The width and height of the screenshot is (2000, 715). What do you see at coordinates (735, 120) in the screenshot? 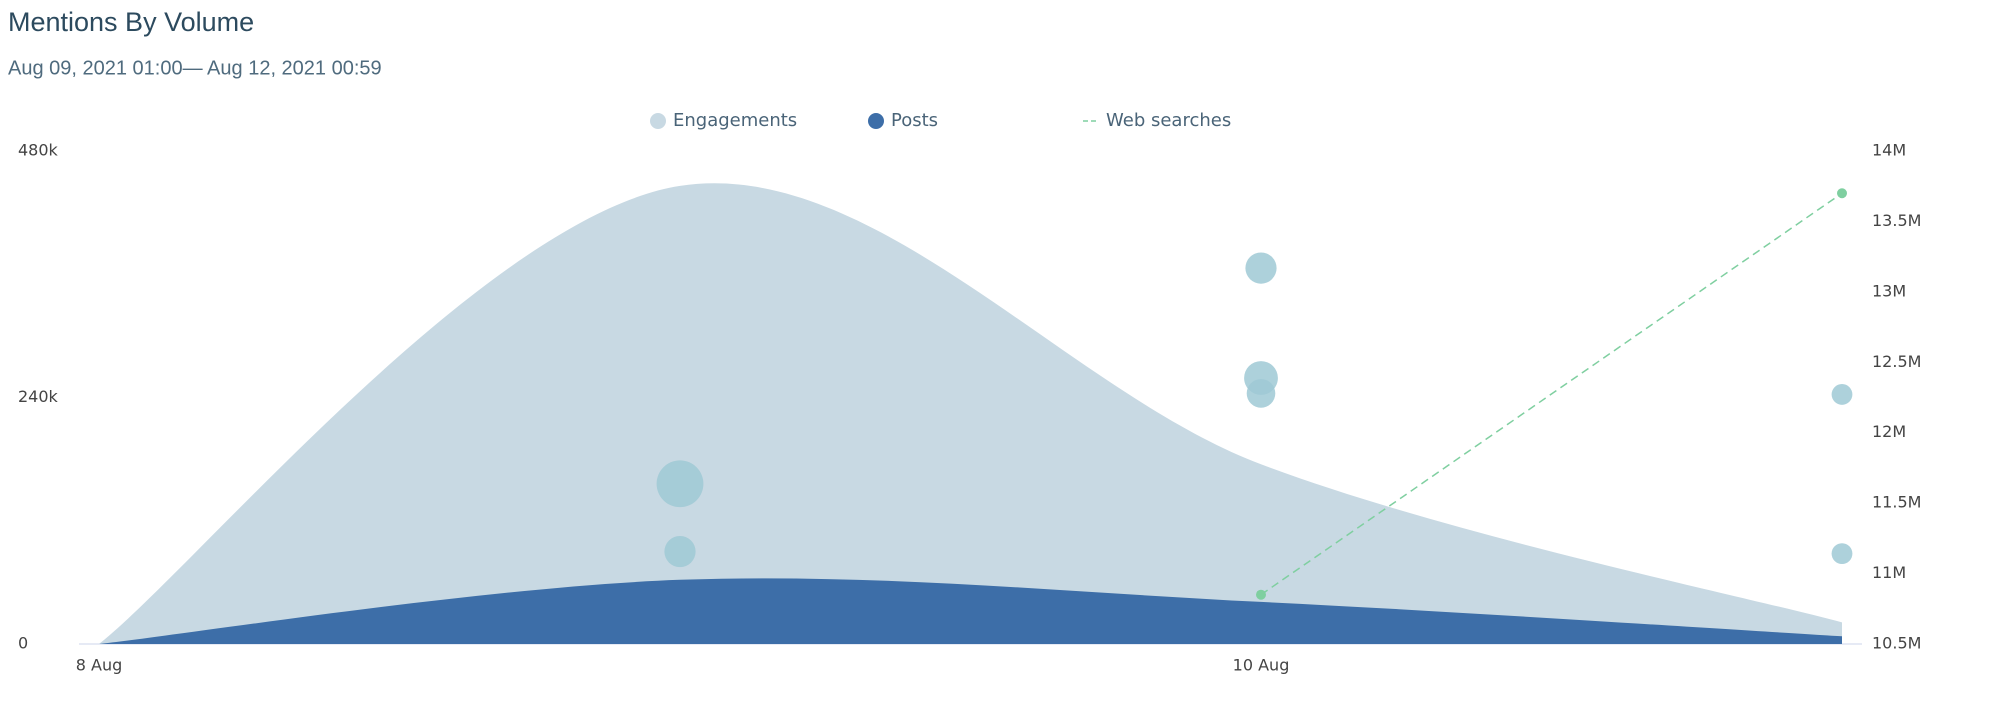
I see `legend-label: Engagements` at bounding box center [735, 120].